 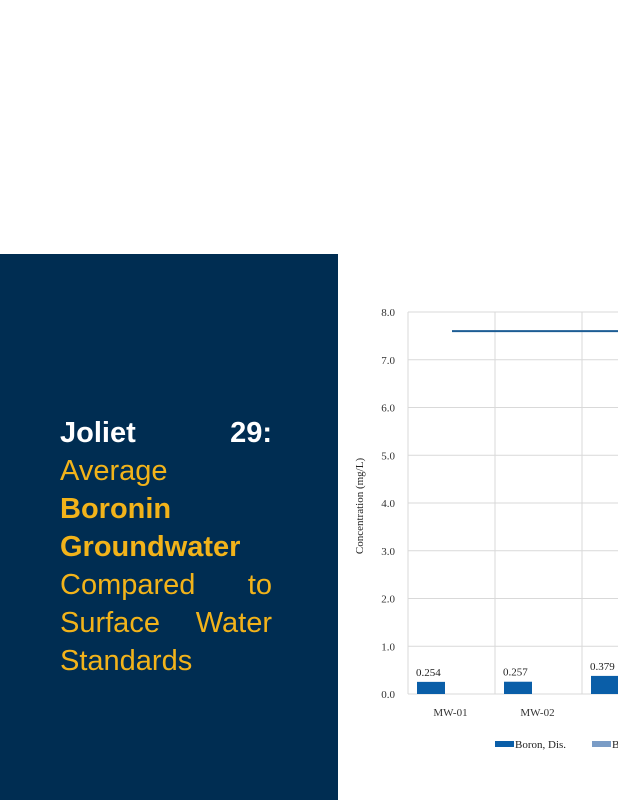 I want to click on y-tick-label: 3.0, so click(x=388, y=552).